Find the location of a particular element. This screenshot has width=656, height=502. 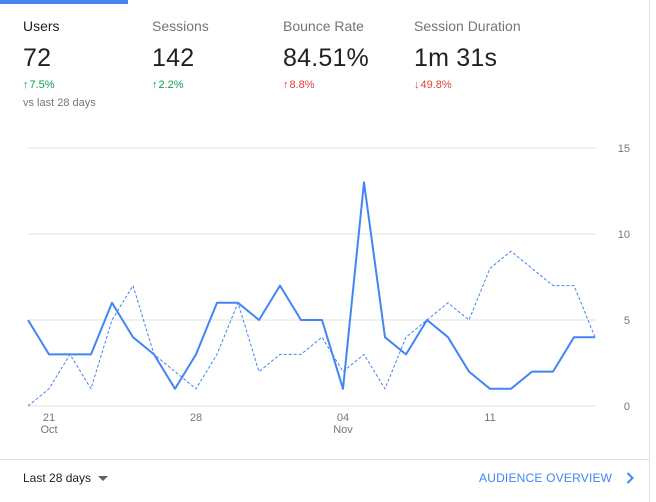

metric-change-value: 2.2% is located at coordinates (171, 85).